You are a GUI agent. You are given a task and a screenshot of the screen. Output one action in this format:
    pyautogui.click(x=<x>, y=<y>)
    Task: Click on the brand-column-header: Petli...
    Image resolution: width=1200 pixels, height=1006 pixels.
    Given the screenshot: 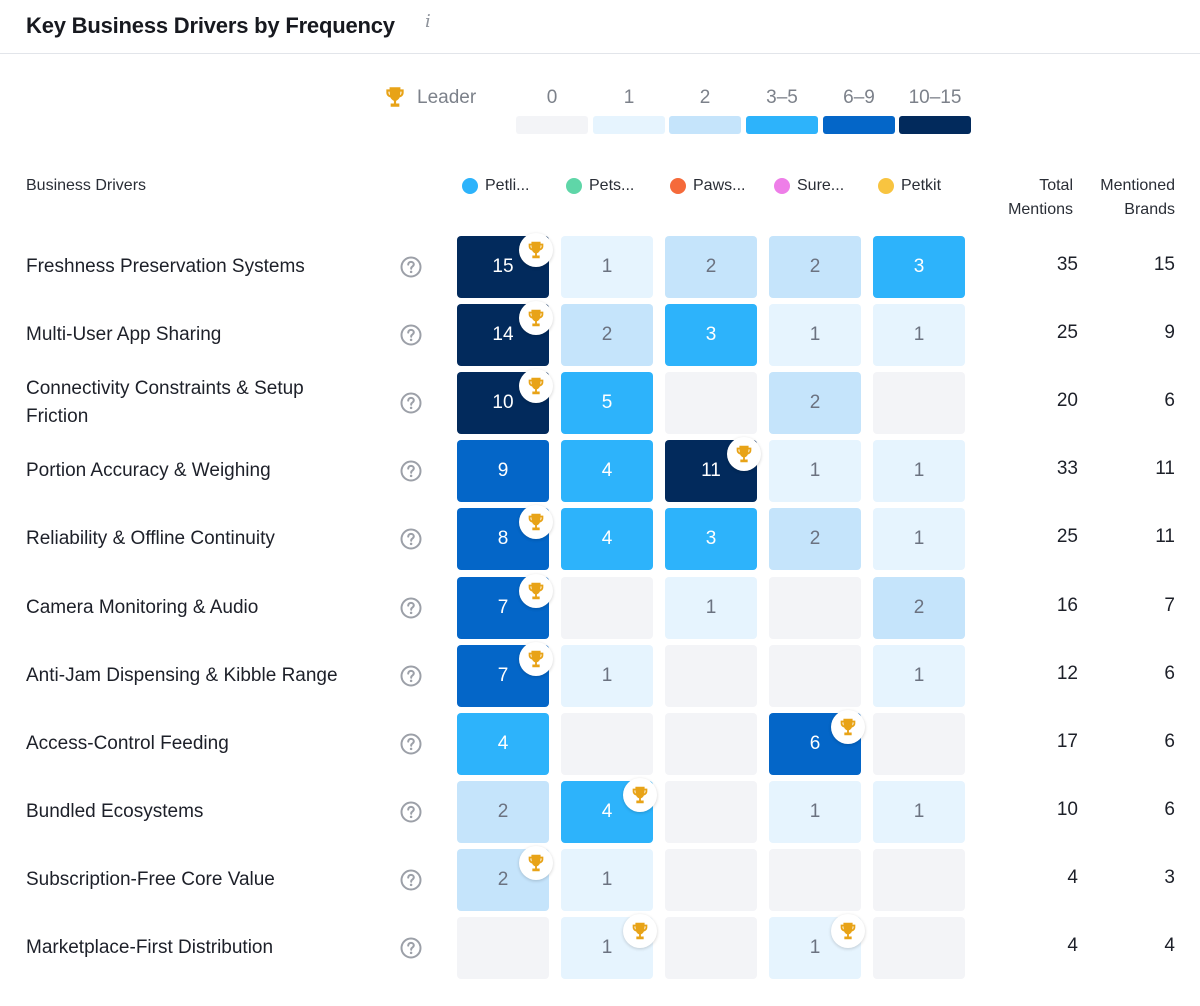 What is the action you would take?
    pyautogui.click(x=495, y=186)
    